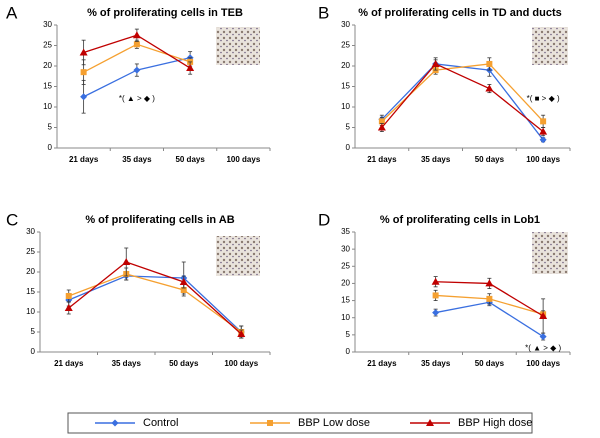  I want to click on panel-letter: C, so click(12, 219).